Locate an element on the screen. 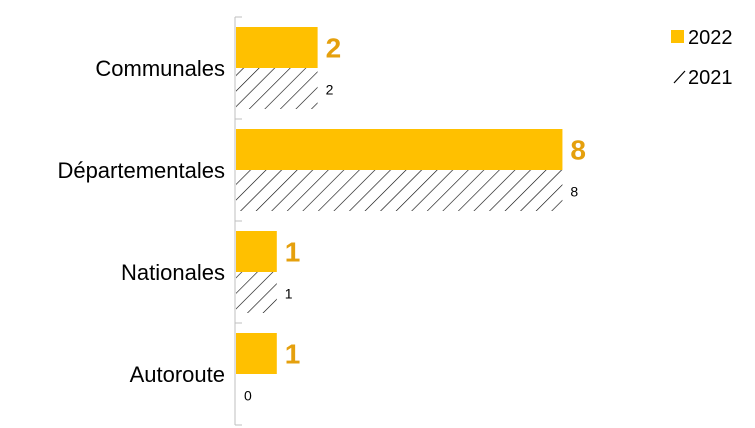  category-axis is located at coordinates (238, 221).